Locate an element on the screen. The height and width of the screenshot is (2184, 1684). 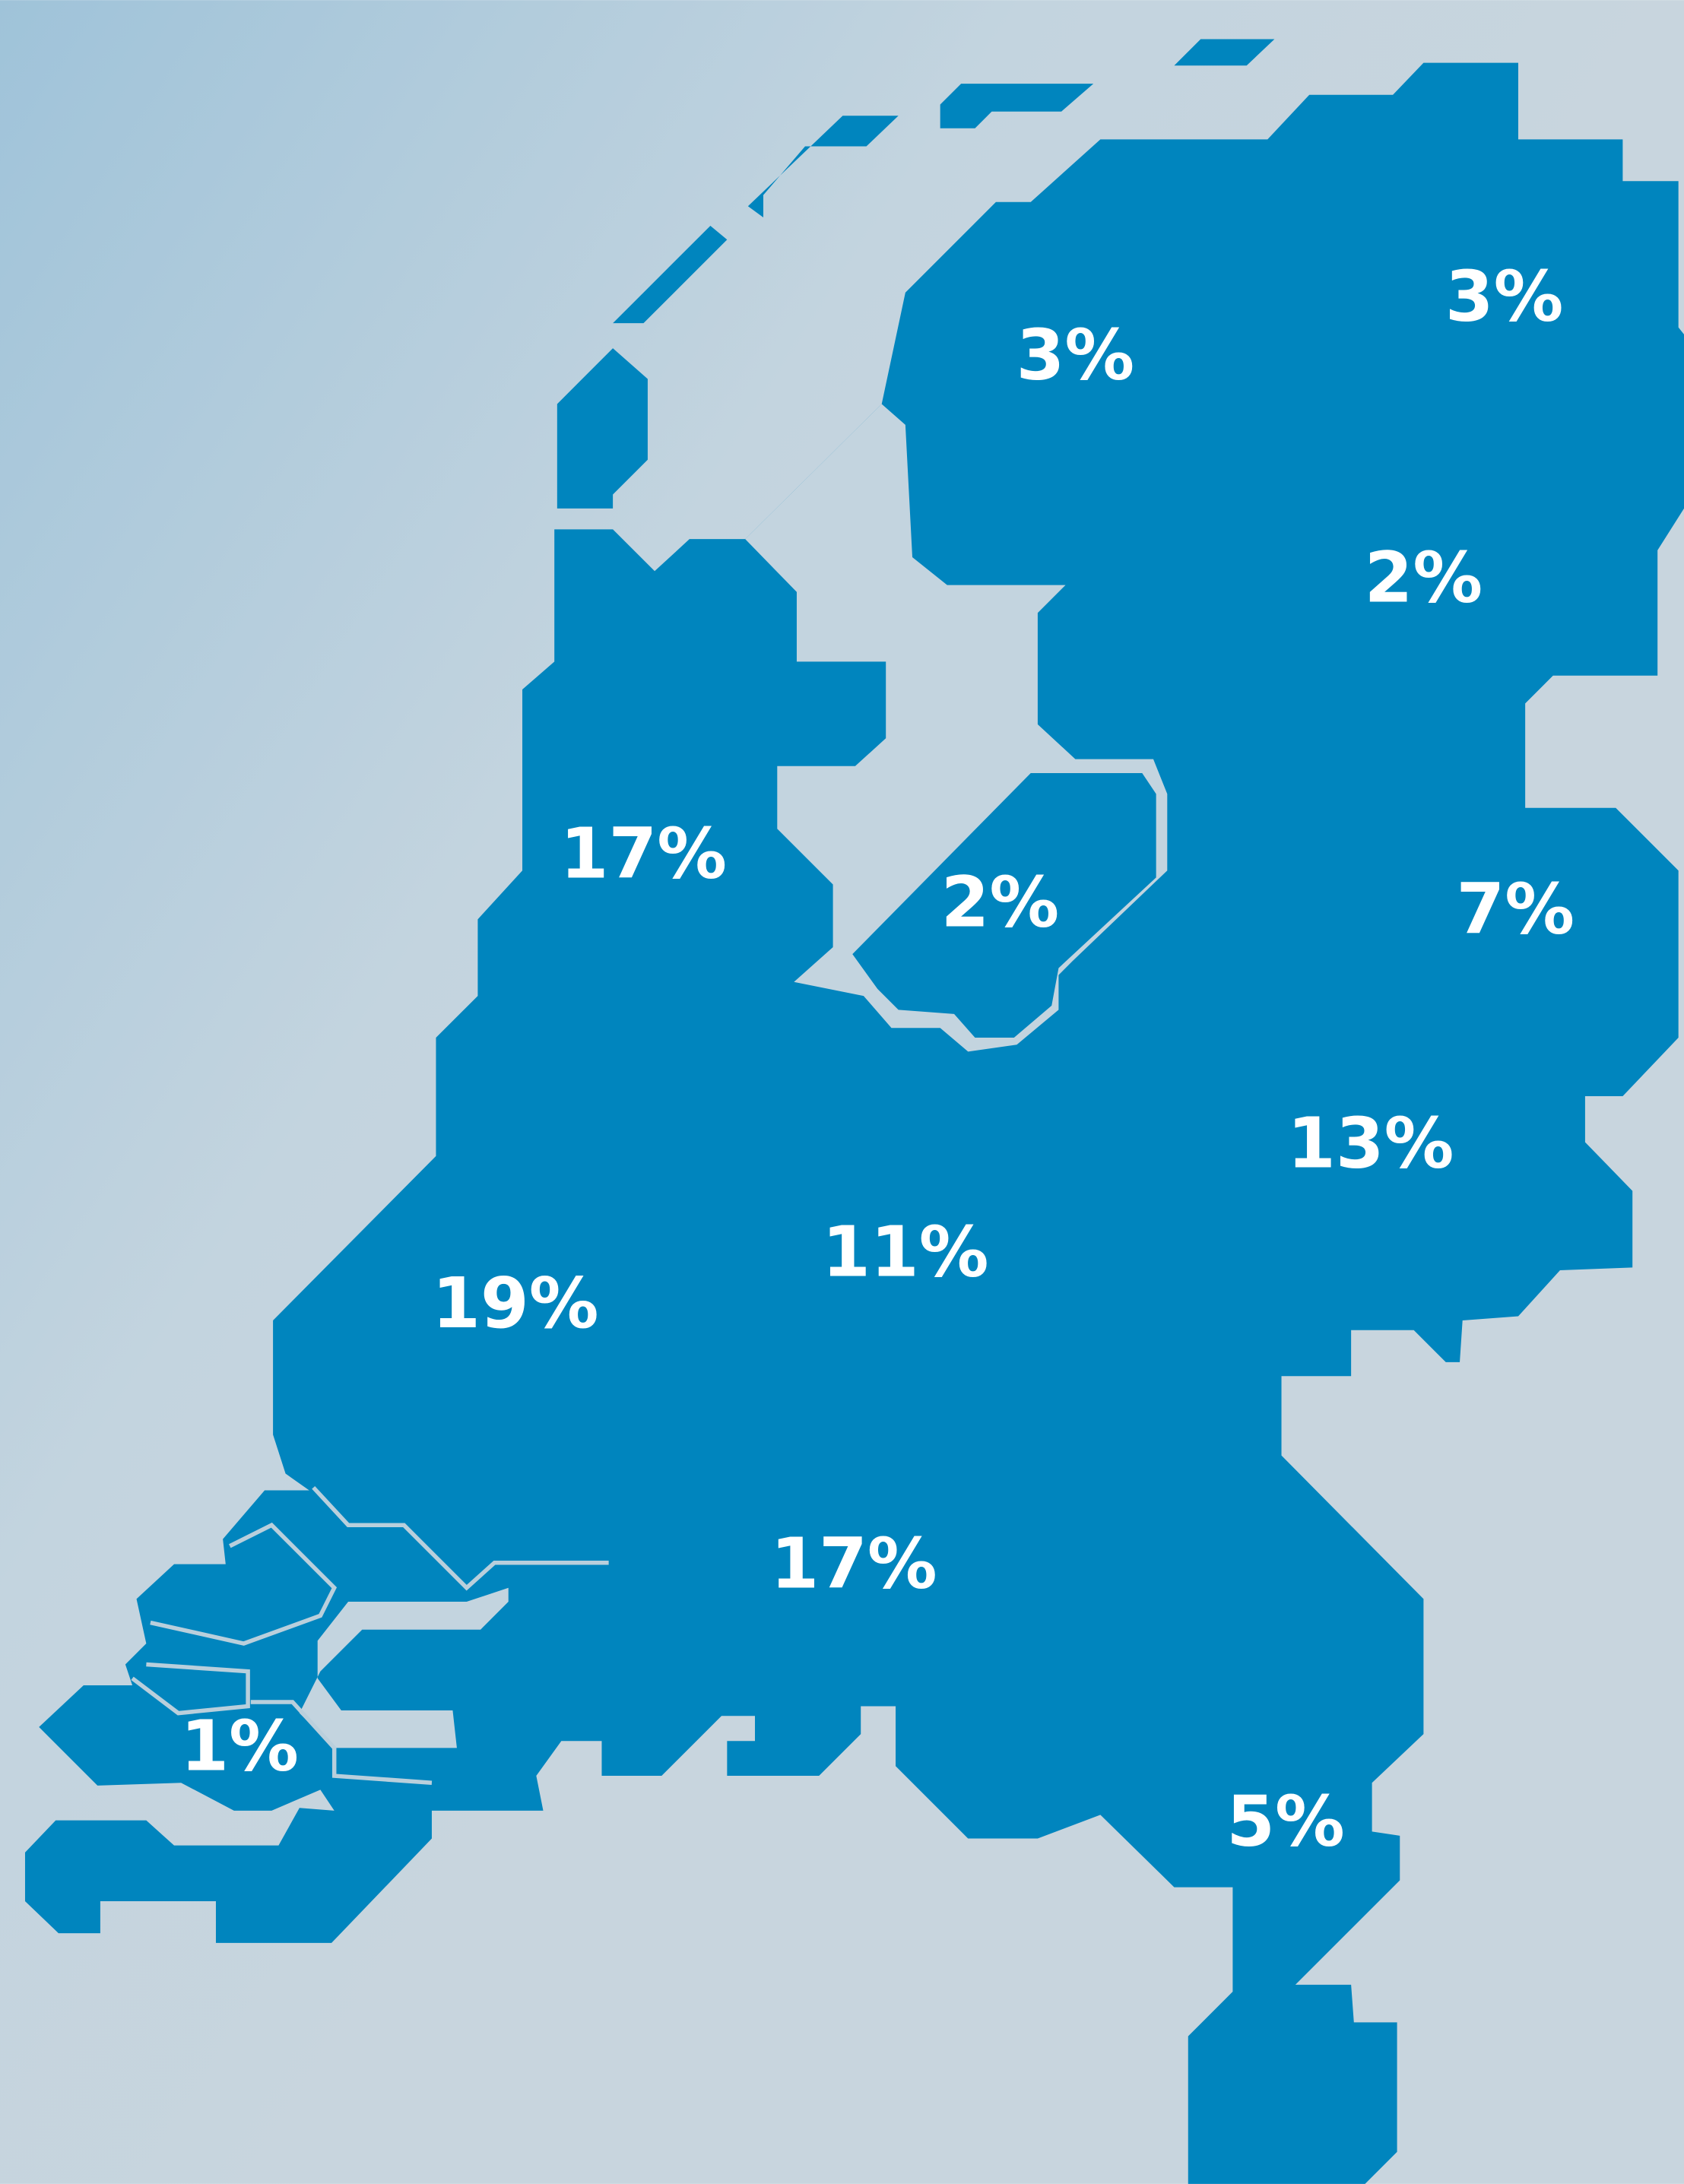
region-value-label: 1% is located at coordinates (240, 1746).